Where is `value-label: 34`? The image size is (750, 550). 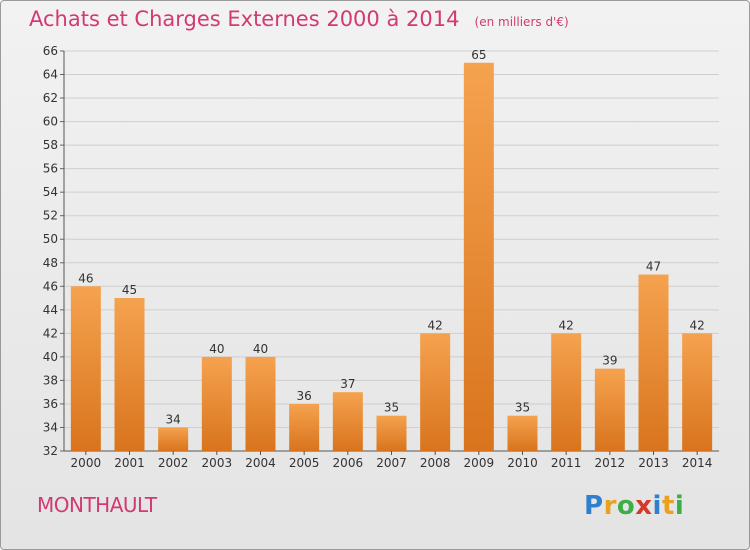
value-label: 34 is located at coordinates (173, 419).